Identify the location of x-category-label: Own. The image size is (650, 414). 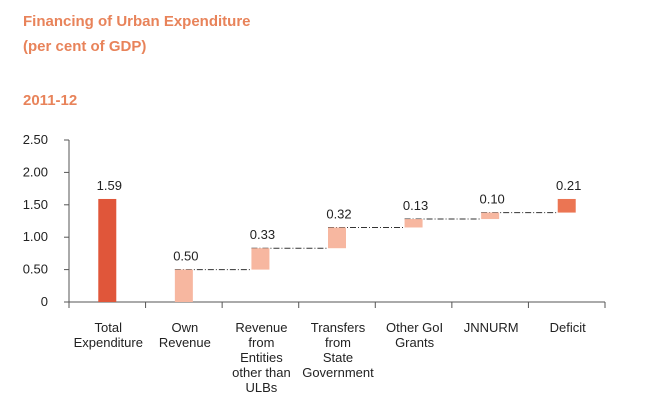
(184, 327).